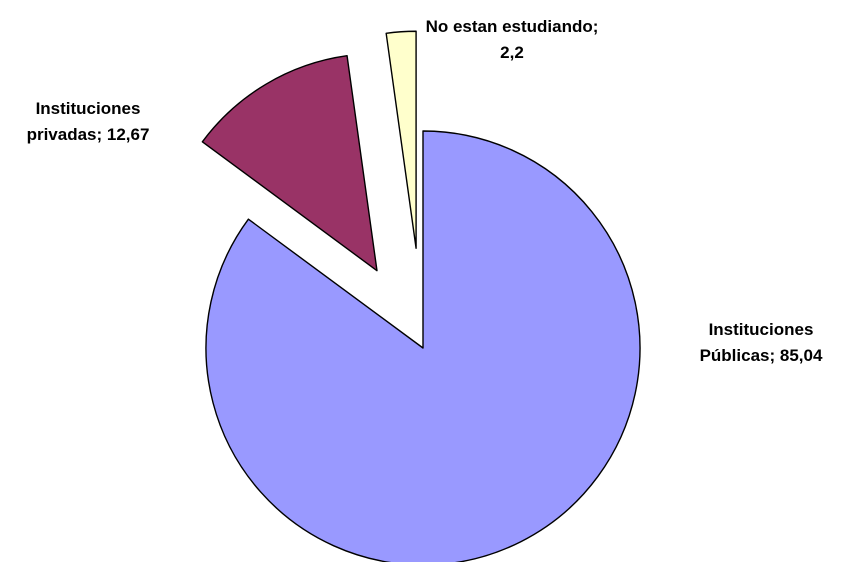  I want to click on pie-slice-no-estan-estudiando, so click(401, 139).